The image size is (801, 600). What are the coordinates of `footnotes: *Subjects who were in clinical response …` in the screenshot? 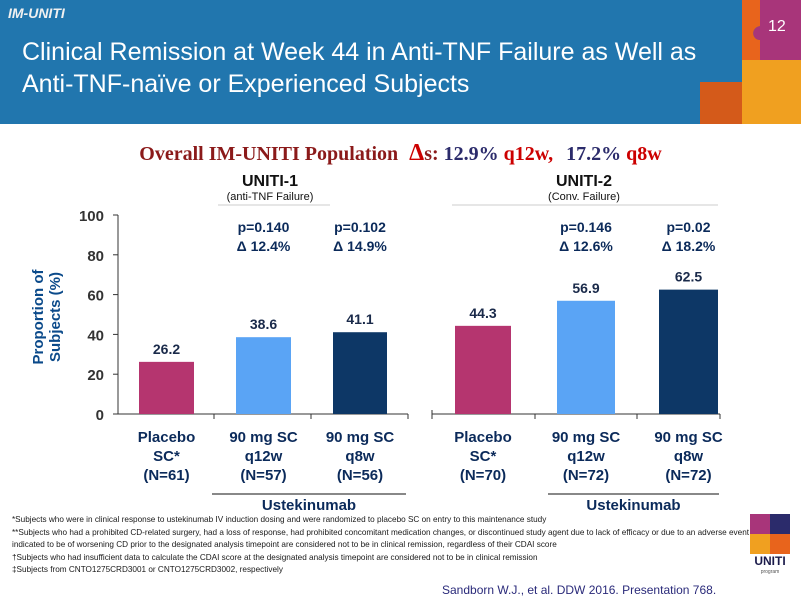 It's located at (382, 545).